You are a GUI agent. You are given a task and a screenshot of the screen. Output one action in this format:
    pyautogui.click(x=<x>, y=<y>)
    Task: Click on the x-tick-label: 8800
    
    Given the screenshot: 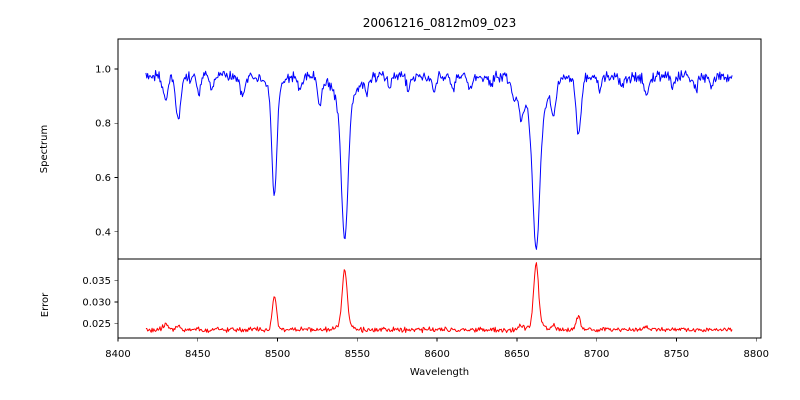 What is the action you would take?
    pyautogui.click(x=755, y=354)
    